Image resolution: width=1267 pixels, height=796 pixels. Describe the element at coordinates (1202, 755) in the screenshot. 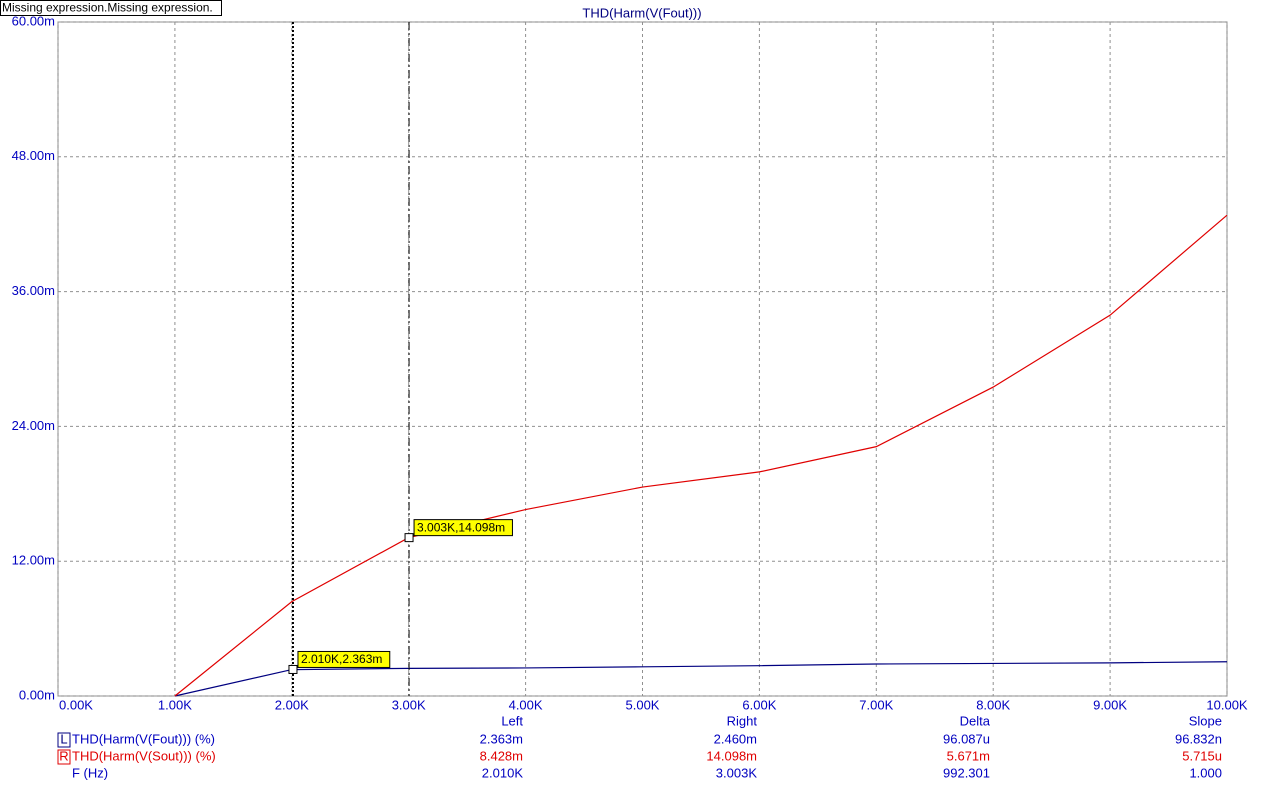

I see `table-value: 5.715u` at that location.